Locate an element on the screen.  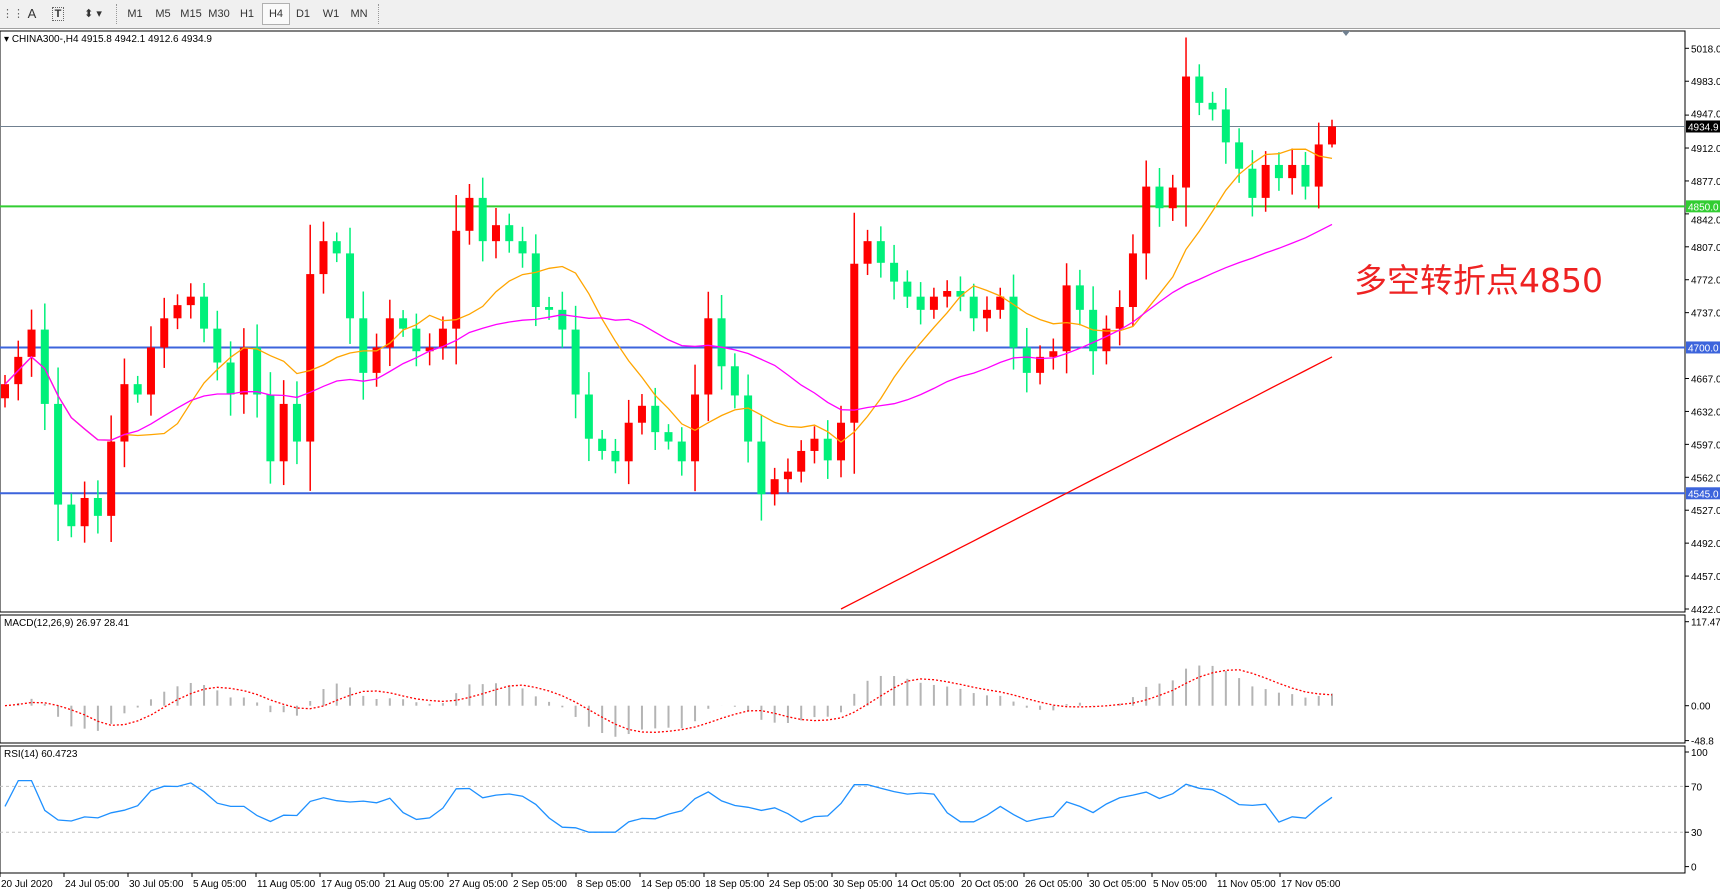
price-label: 4934.9 is located at coordinates (1703, 127).